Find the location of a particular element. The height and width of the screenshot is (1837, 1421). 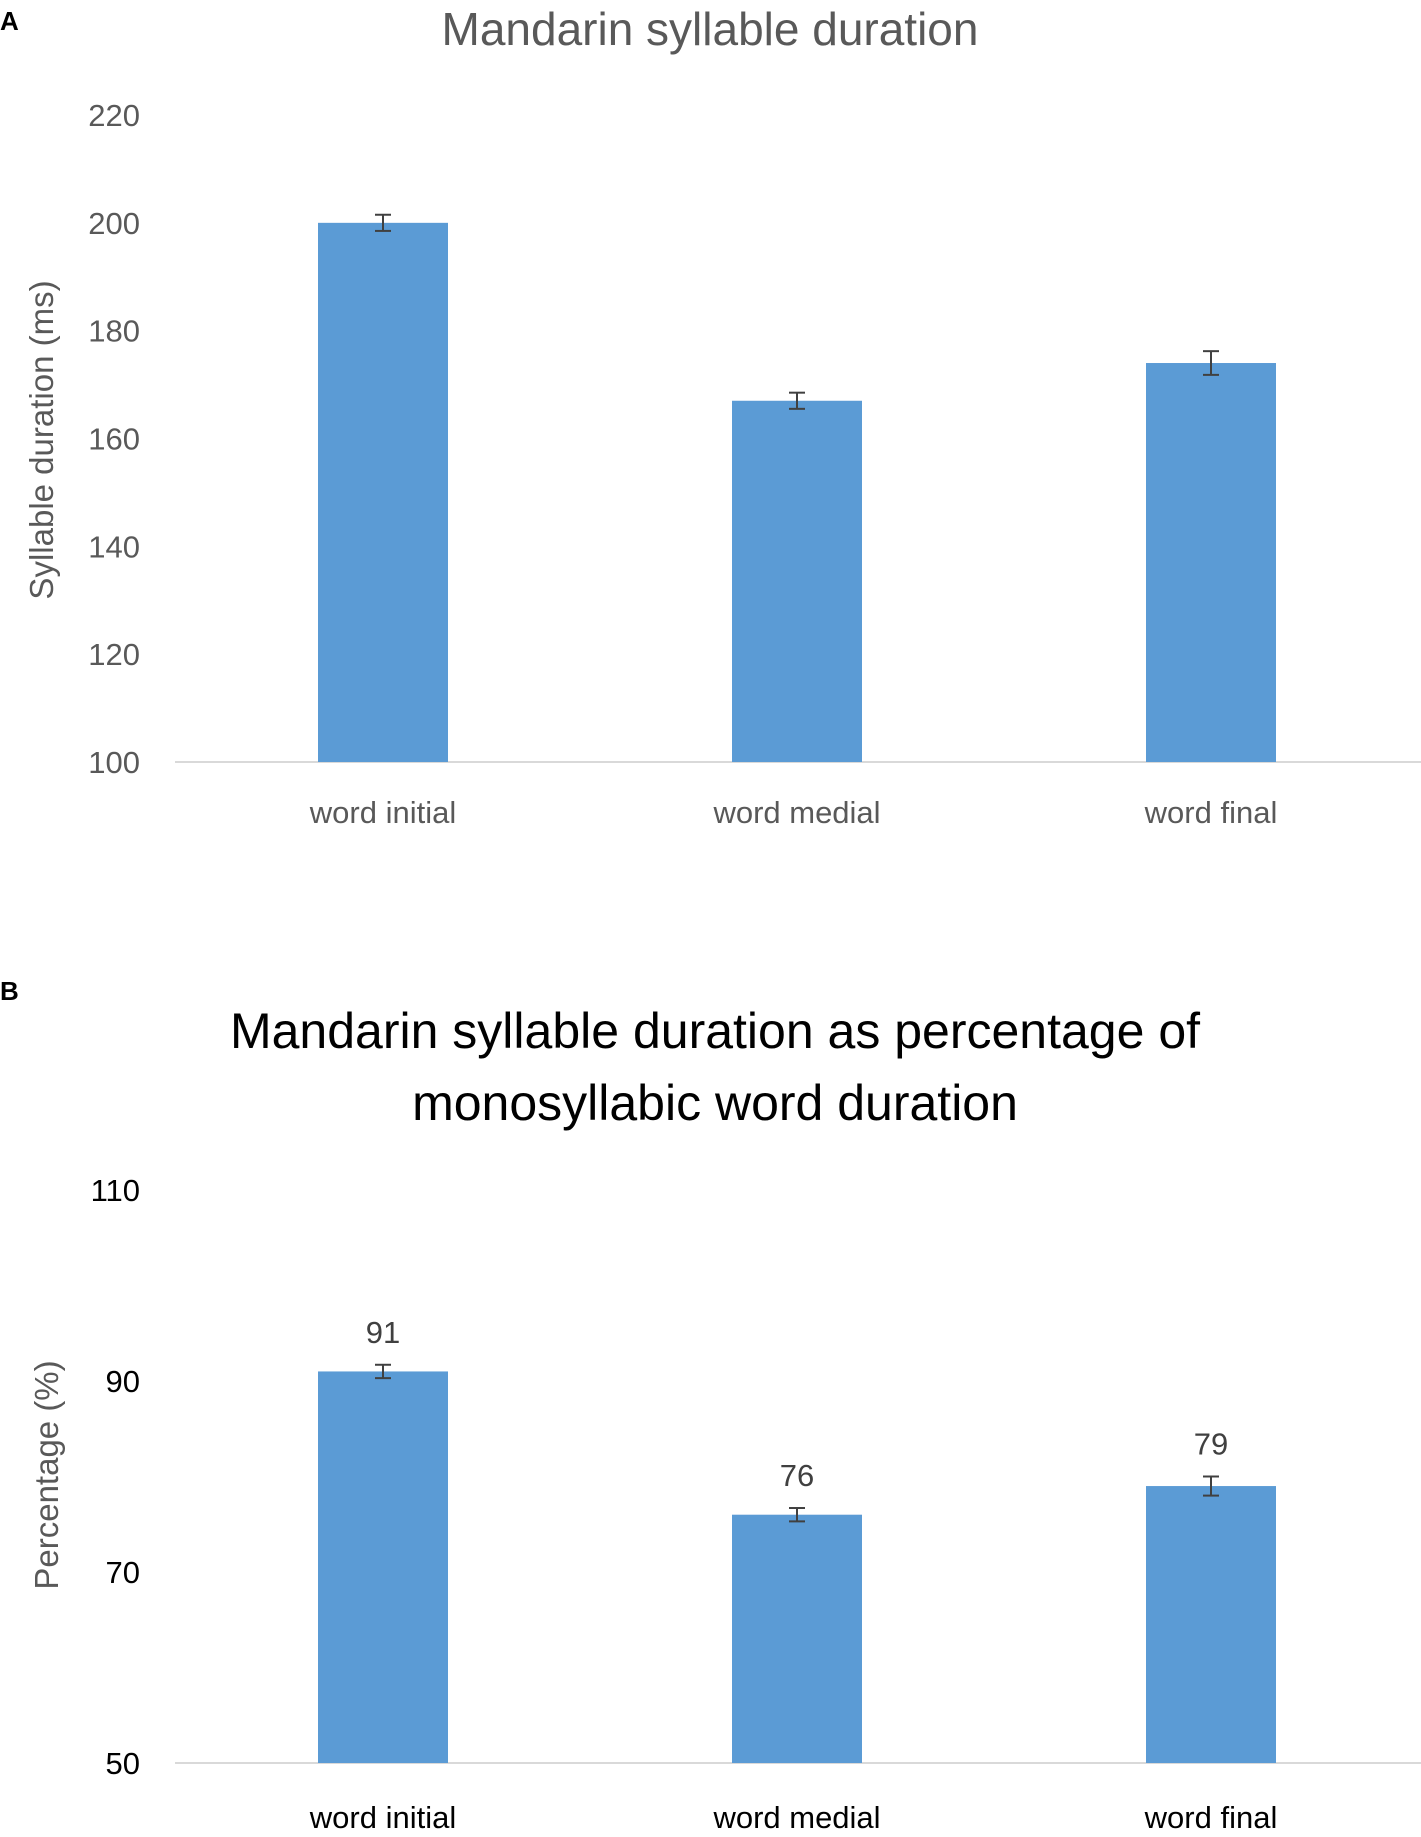

chart-b-ytick-label: 110 is located at coordinates (115, 1190).